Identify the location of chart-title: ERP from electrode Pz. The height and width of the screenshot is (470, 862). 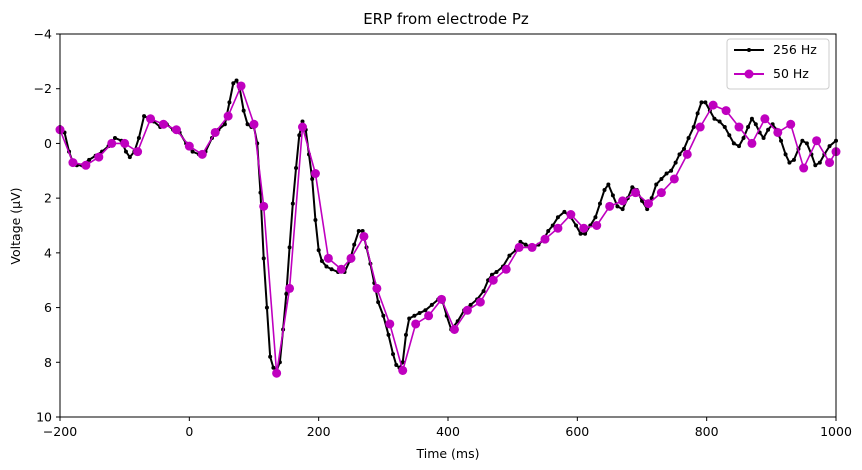
(446, 19).